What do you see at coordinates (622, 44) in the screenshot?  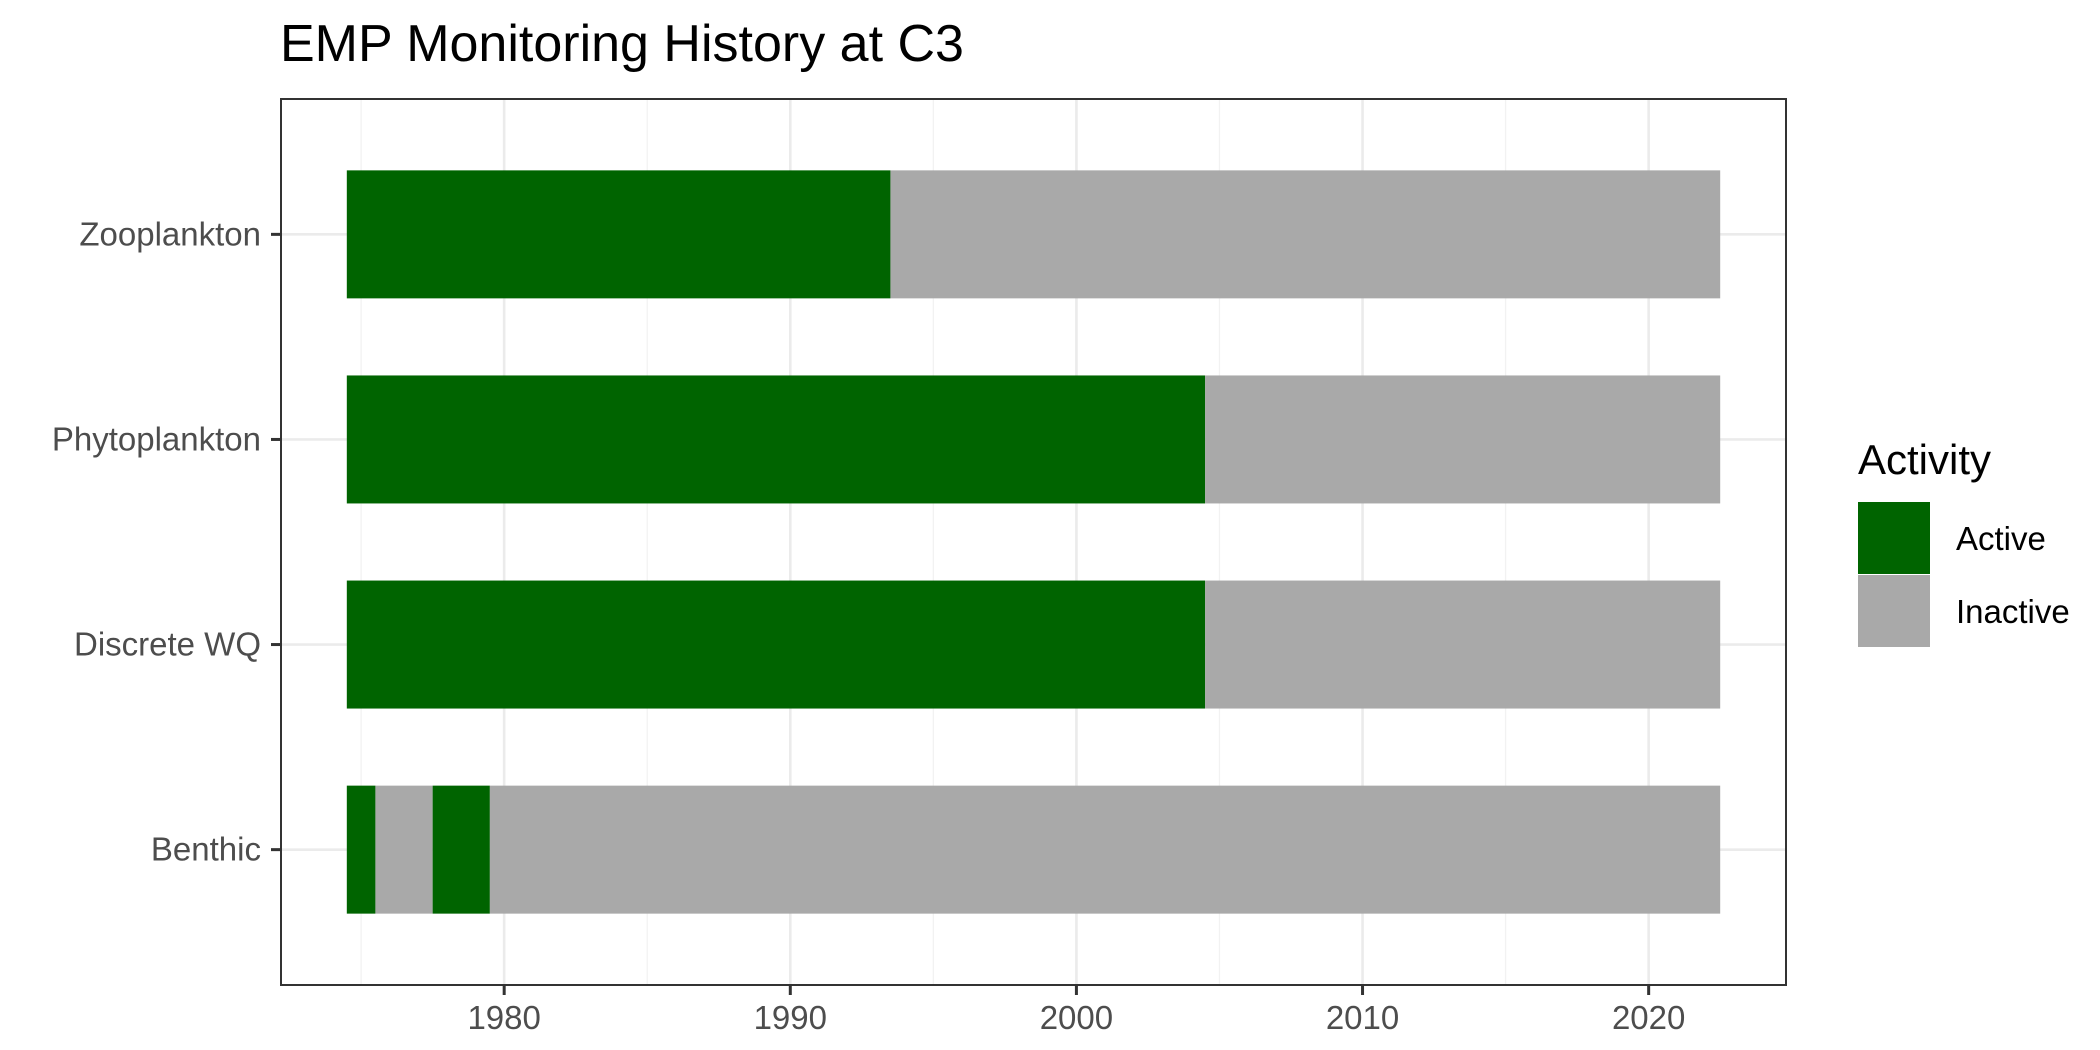 I see `chart-title: EMP Monitoring History at C3` at bounding box center [622, 44].